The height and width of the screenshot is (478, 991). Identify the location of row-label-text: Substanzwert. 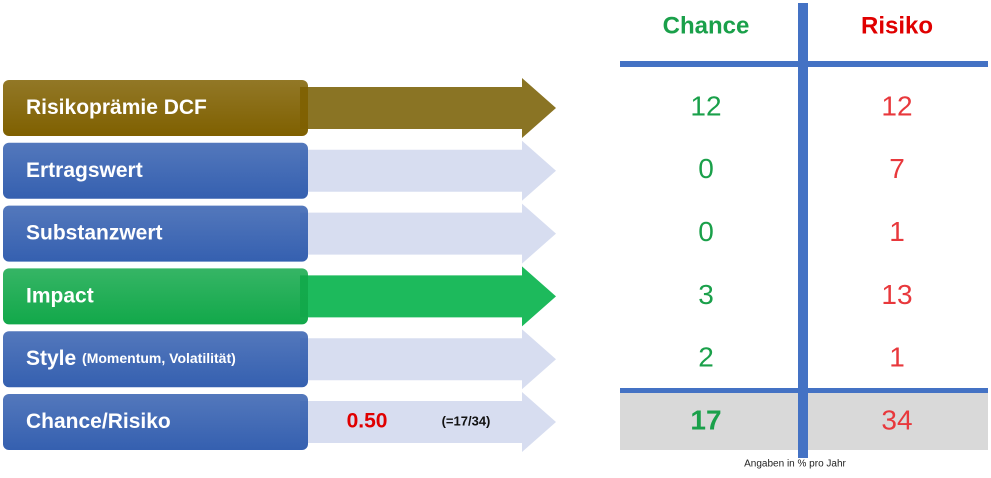
(94, 232).